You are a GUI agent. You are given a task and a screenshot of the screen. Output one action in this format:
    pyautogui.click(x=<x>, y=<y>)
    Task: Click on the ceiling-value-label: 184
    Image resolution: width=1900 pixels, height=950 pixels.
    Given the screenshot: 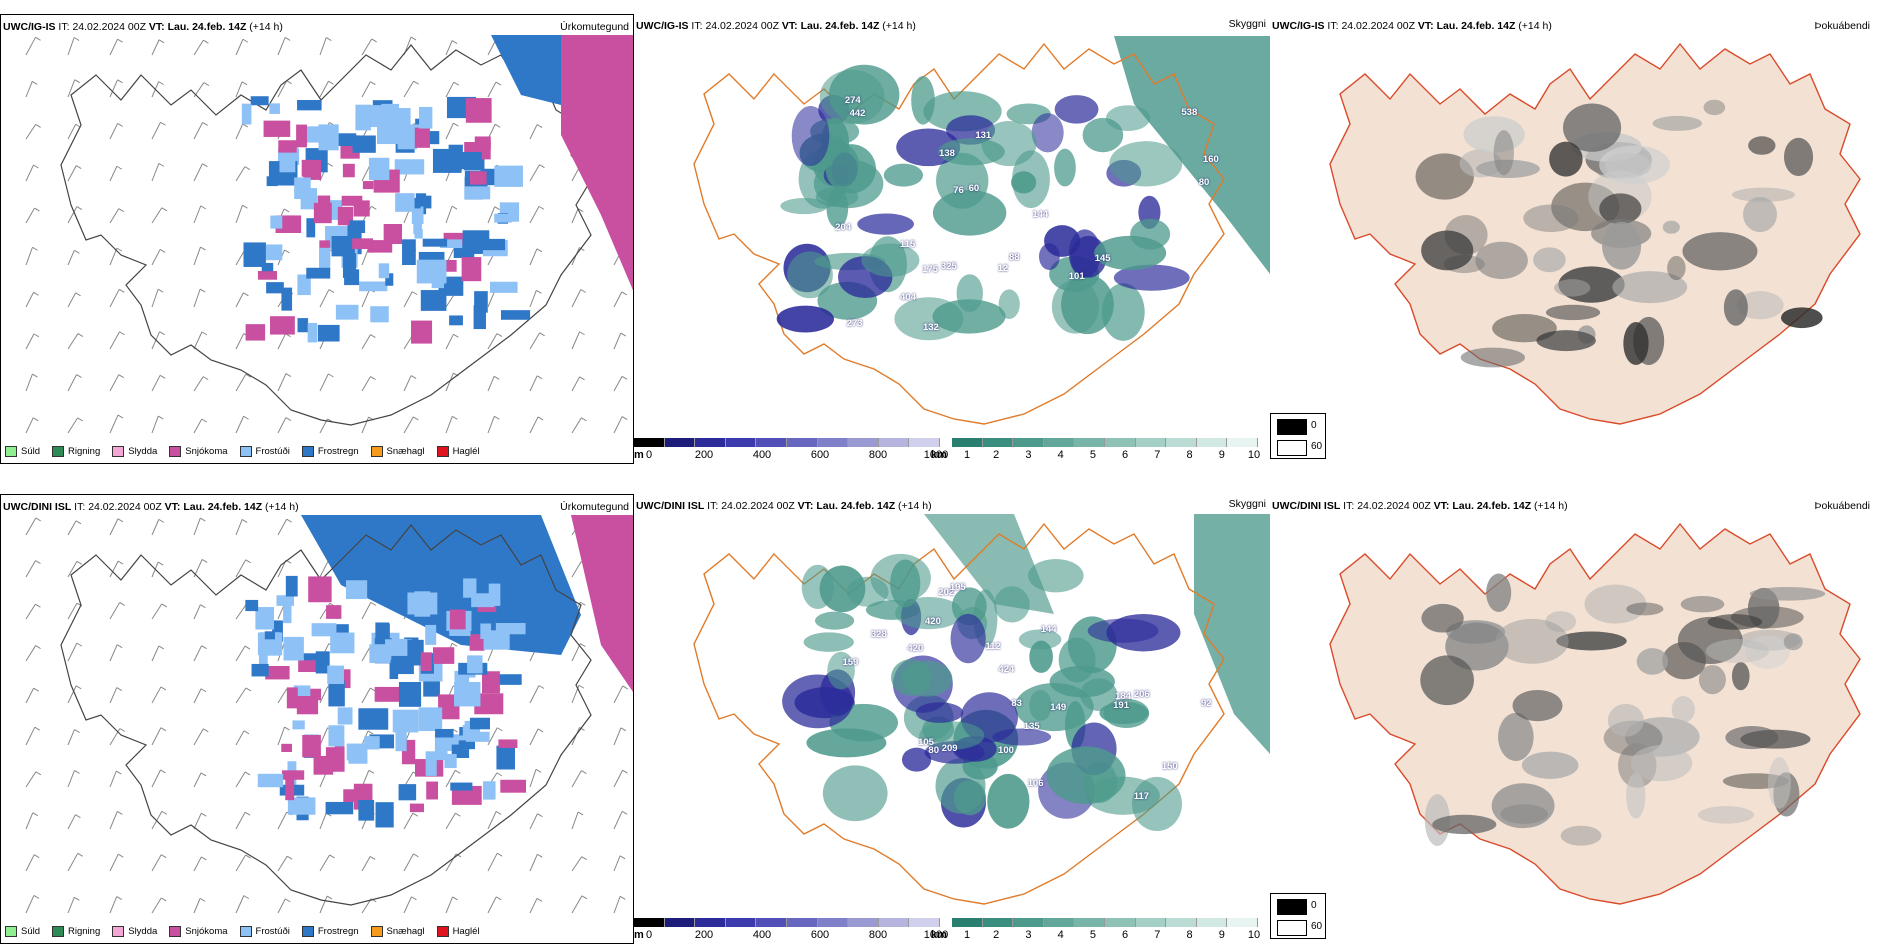 What is the action you would take?
    pyautogui.click(x=1123, y=696)
    